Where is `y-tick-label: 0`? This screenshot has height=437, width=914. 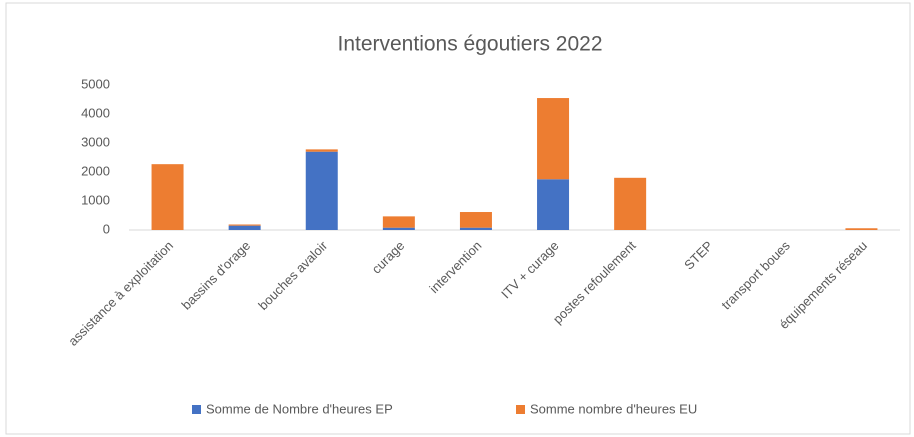 y-tick-label: 0 is located at coordinates (106, 228).